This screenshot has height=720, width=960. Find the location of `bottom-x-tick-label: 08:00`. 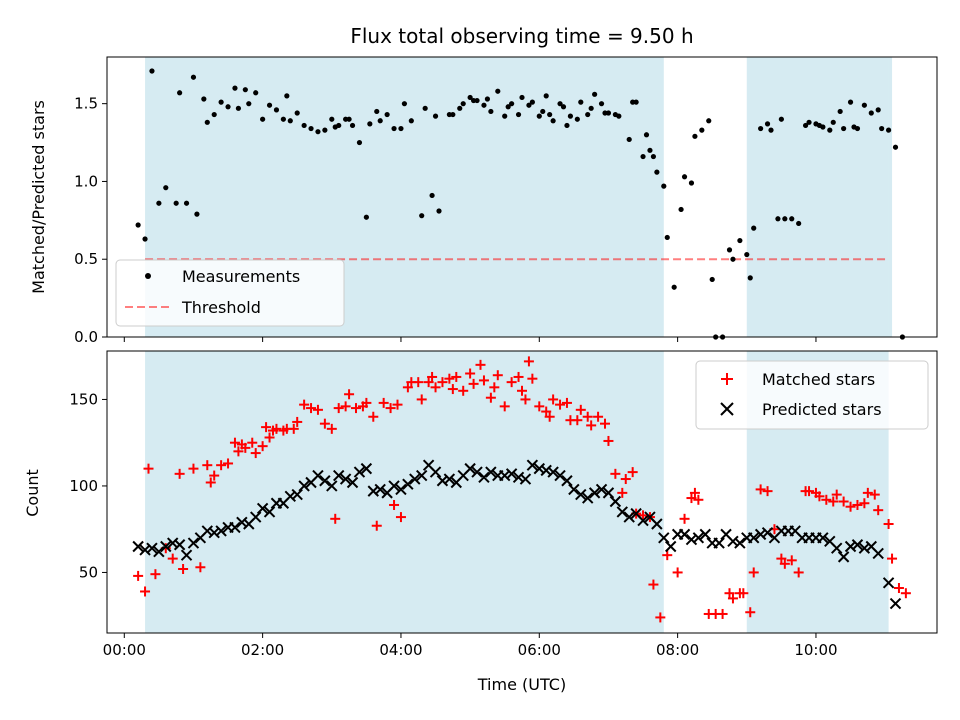

bottom-x-tick-label: 08:00 is located at coordinates (677, 650).